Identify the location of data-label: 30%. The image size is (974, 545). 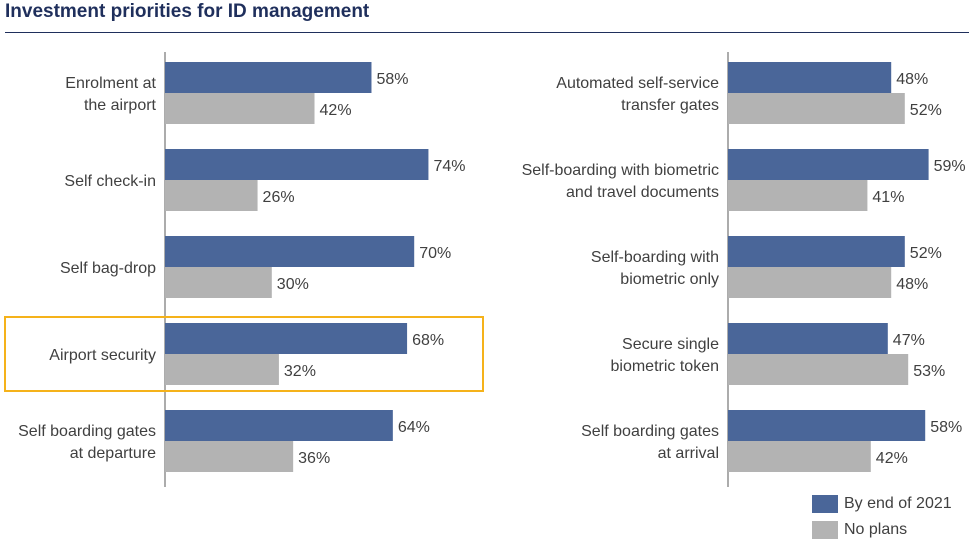
(293, 284).